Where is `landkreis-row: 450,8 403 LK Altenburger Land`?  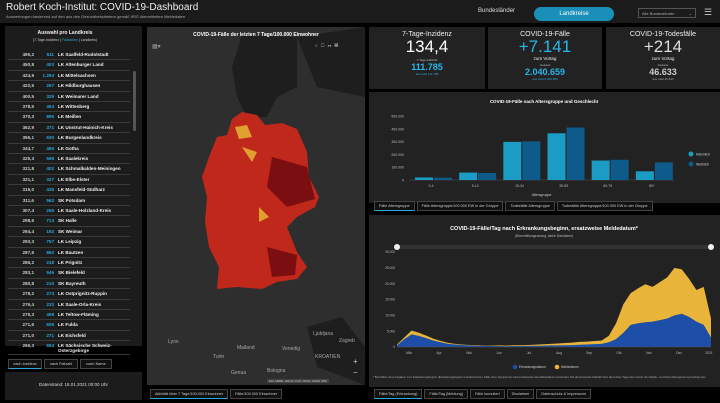
landkreis-row: 450,8 403 LK Altenburger Land is located at coordinates (69, 65).